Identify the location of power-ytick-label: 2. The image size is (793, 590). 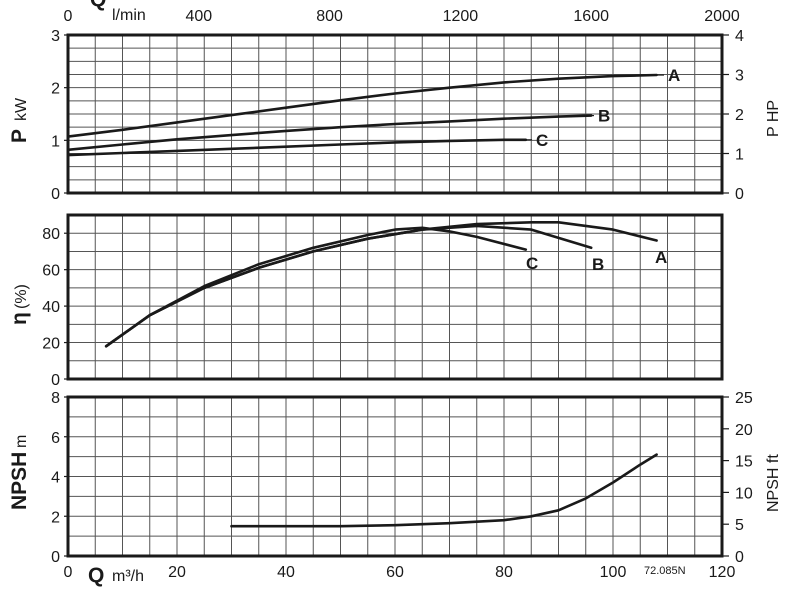
(55, 89).